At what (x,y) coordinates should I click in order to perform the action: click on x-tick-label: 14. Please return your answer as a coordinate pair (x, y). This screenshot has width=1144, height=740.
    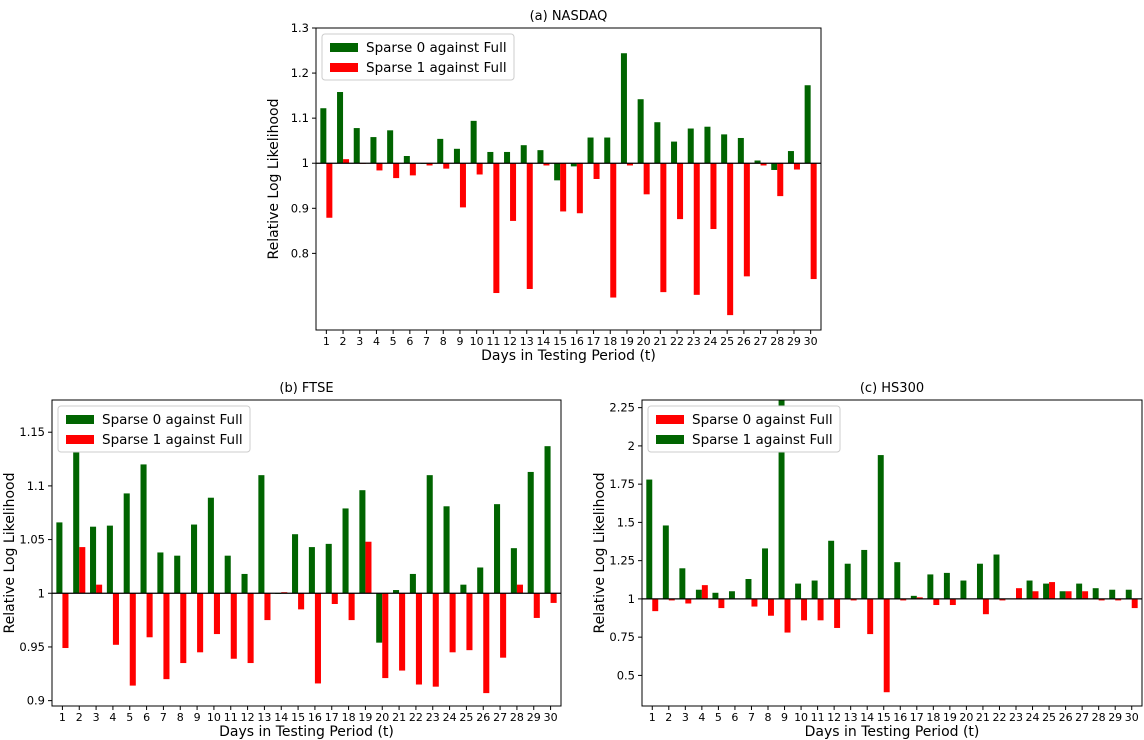
    Looking at the image, I should click on (867, 717).